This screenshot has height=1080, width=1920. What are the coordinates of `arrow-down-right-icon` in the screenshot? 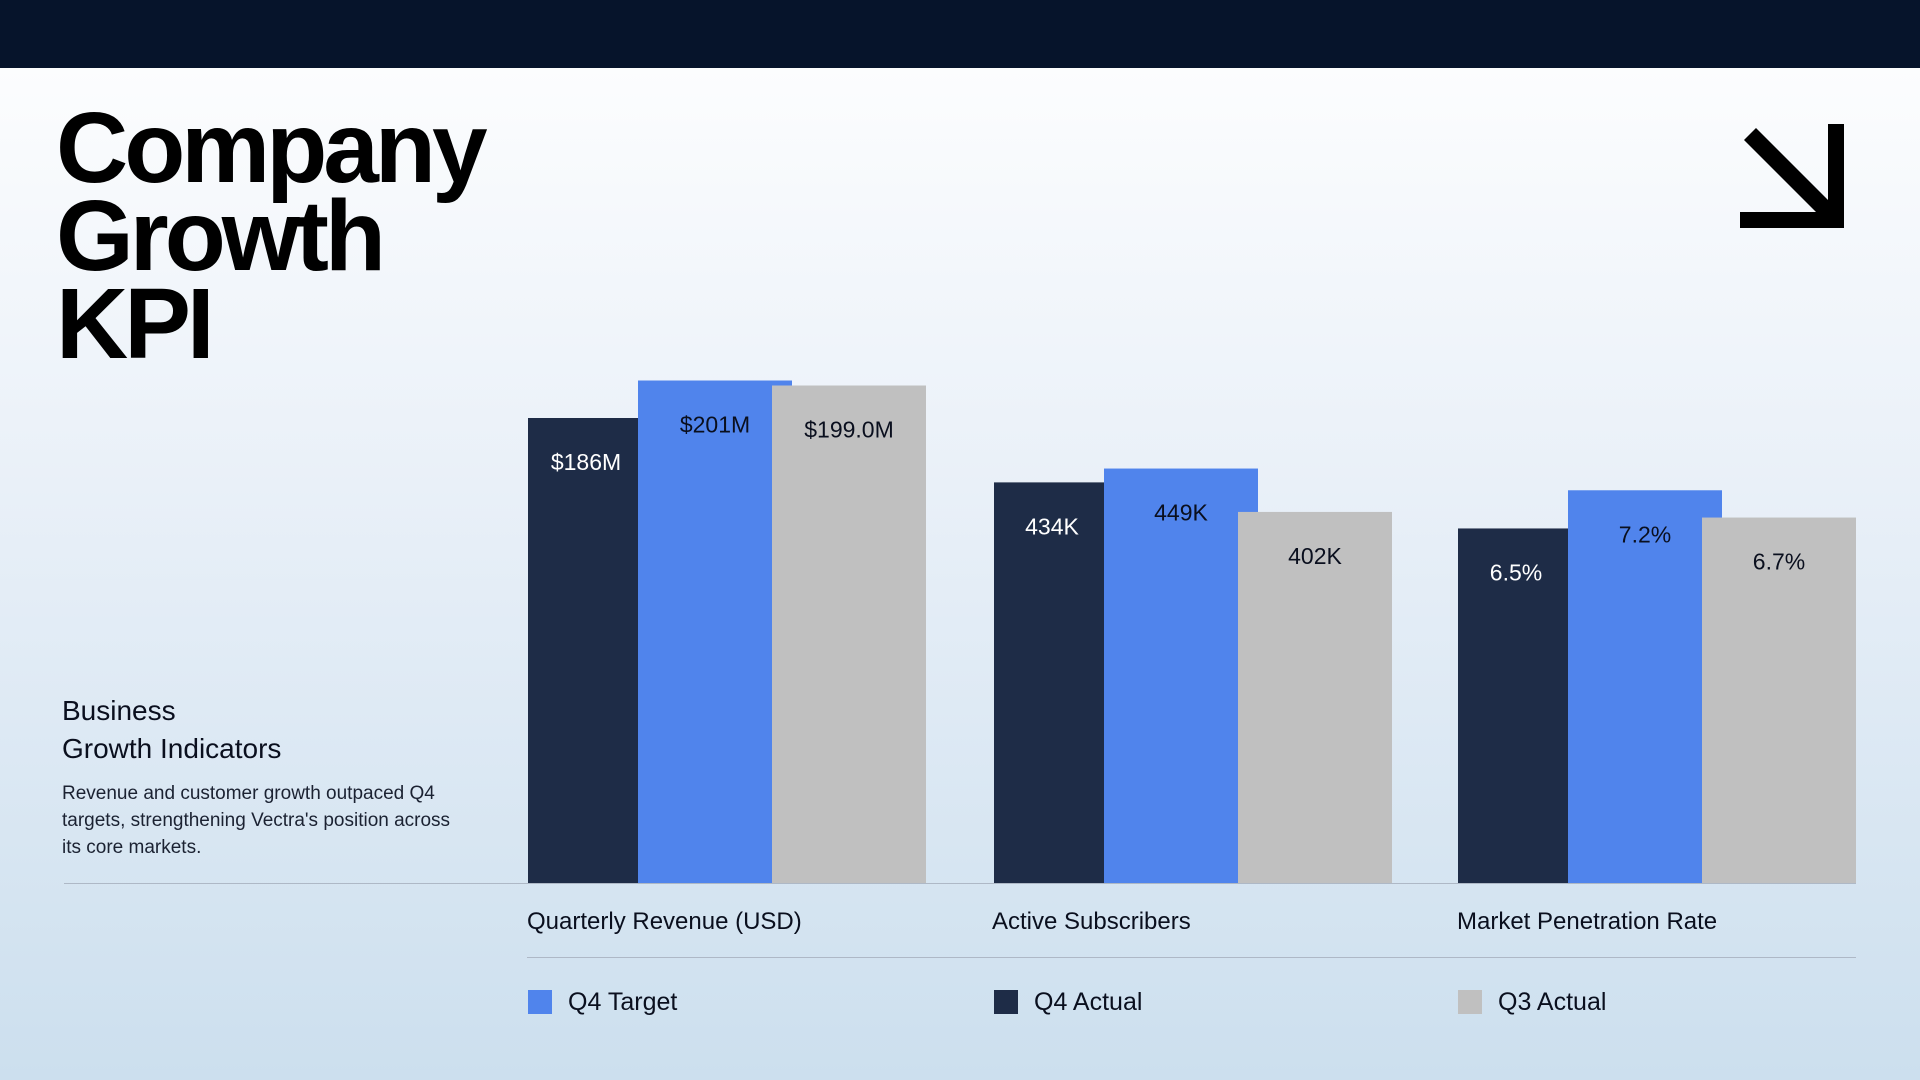 It's located at (1792, 176).